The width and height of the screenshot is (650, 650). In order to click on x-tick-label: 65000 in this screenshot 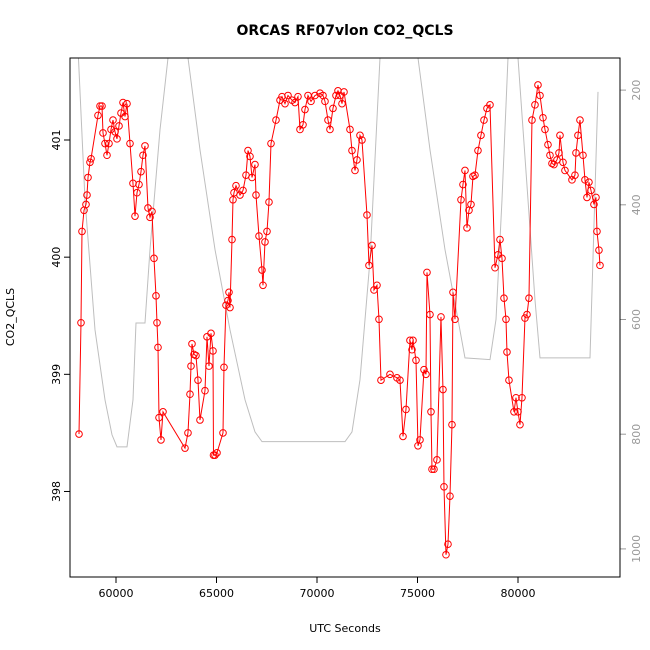, I will do `click(216, 593)`.